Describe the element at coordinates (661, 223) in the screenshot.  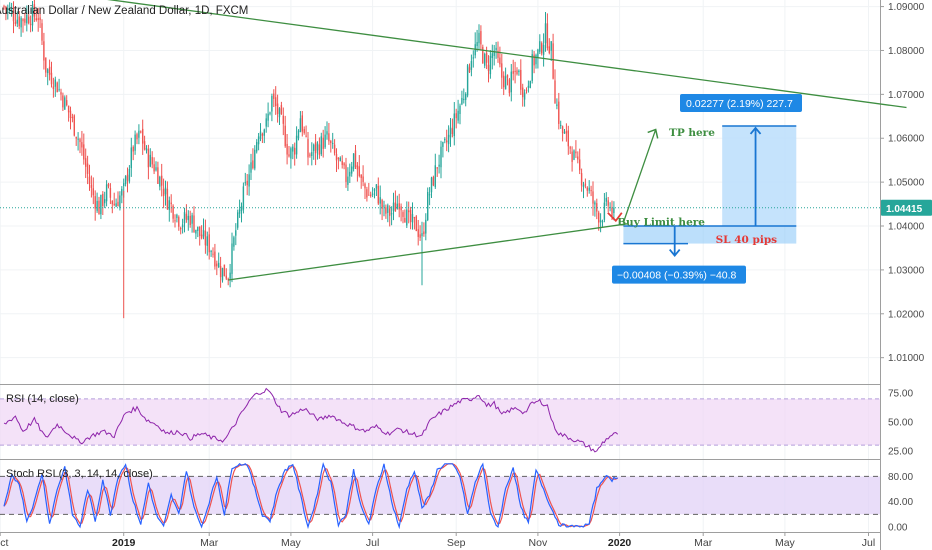
I see `buy-limit-annotation: Buy Limit here` at that location.